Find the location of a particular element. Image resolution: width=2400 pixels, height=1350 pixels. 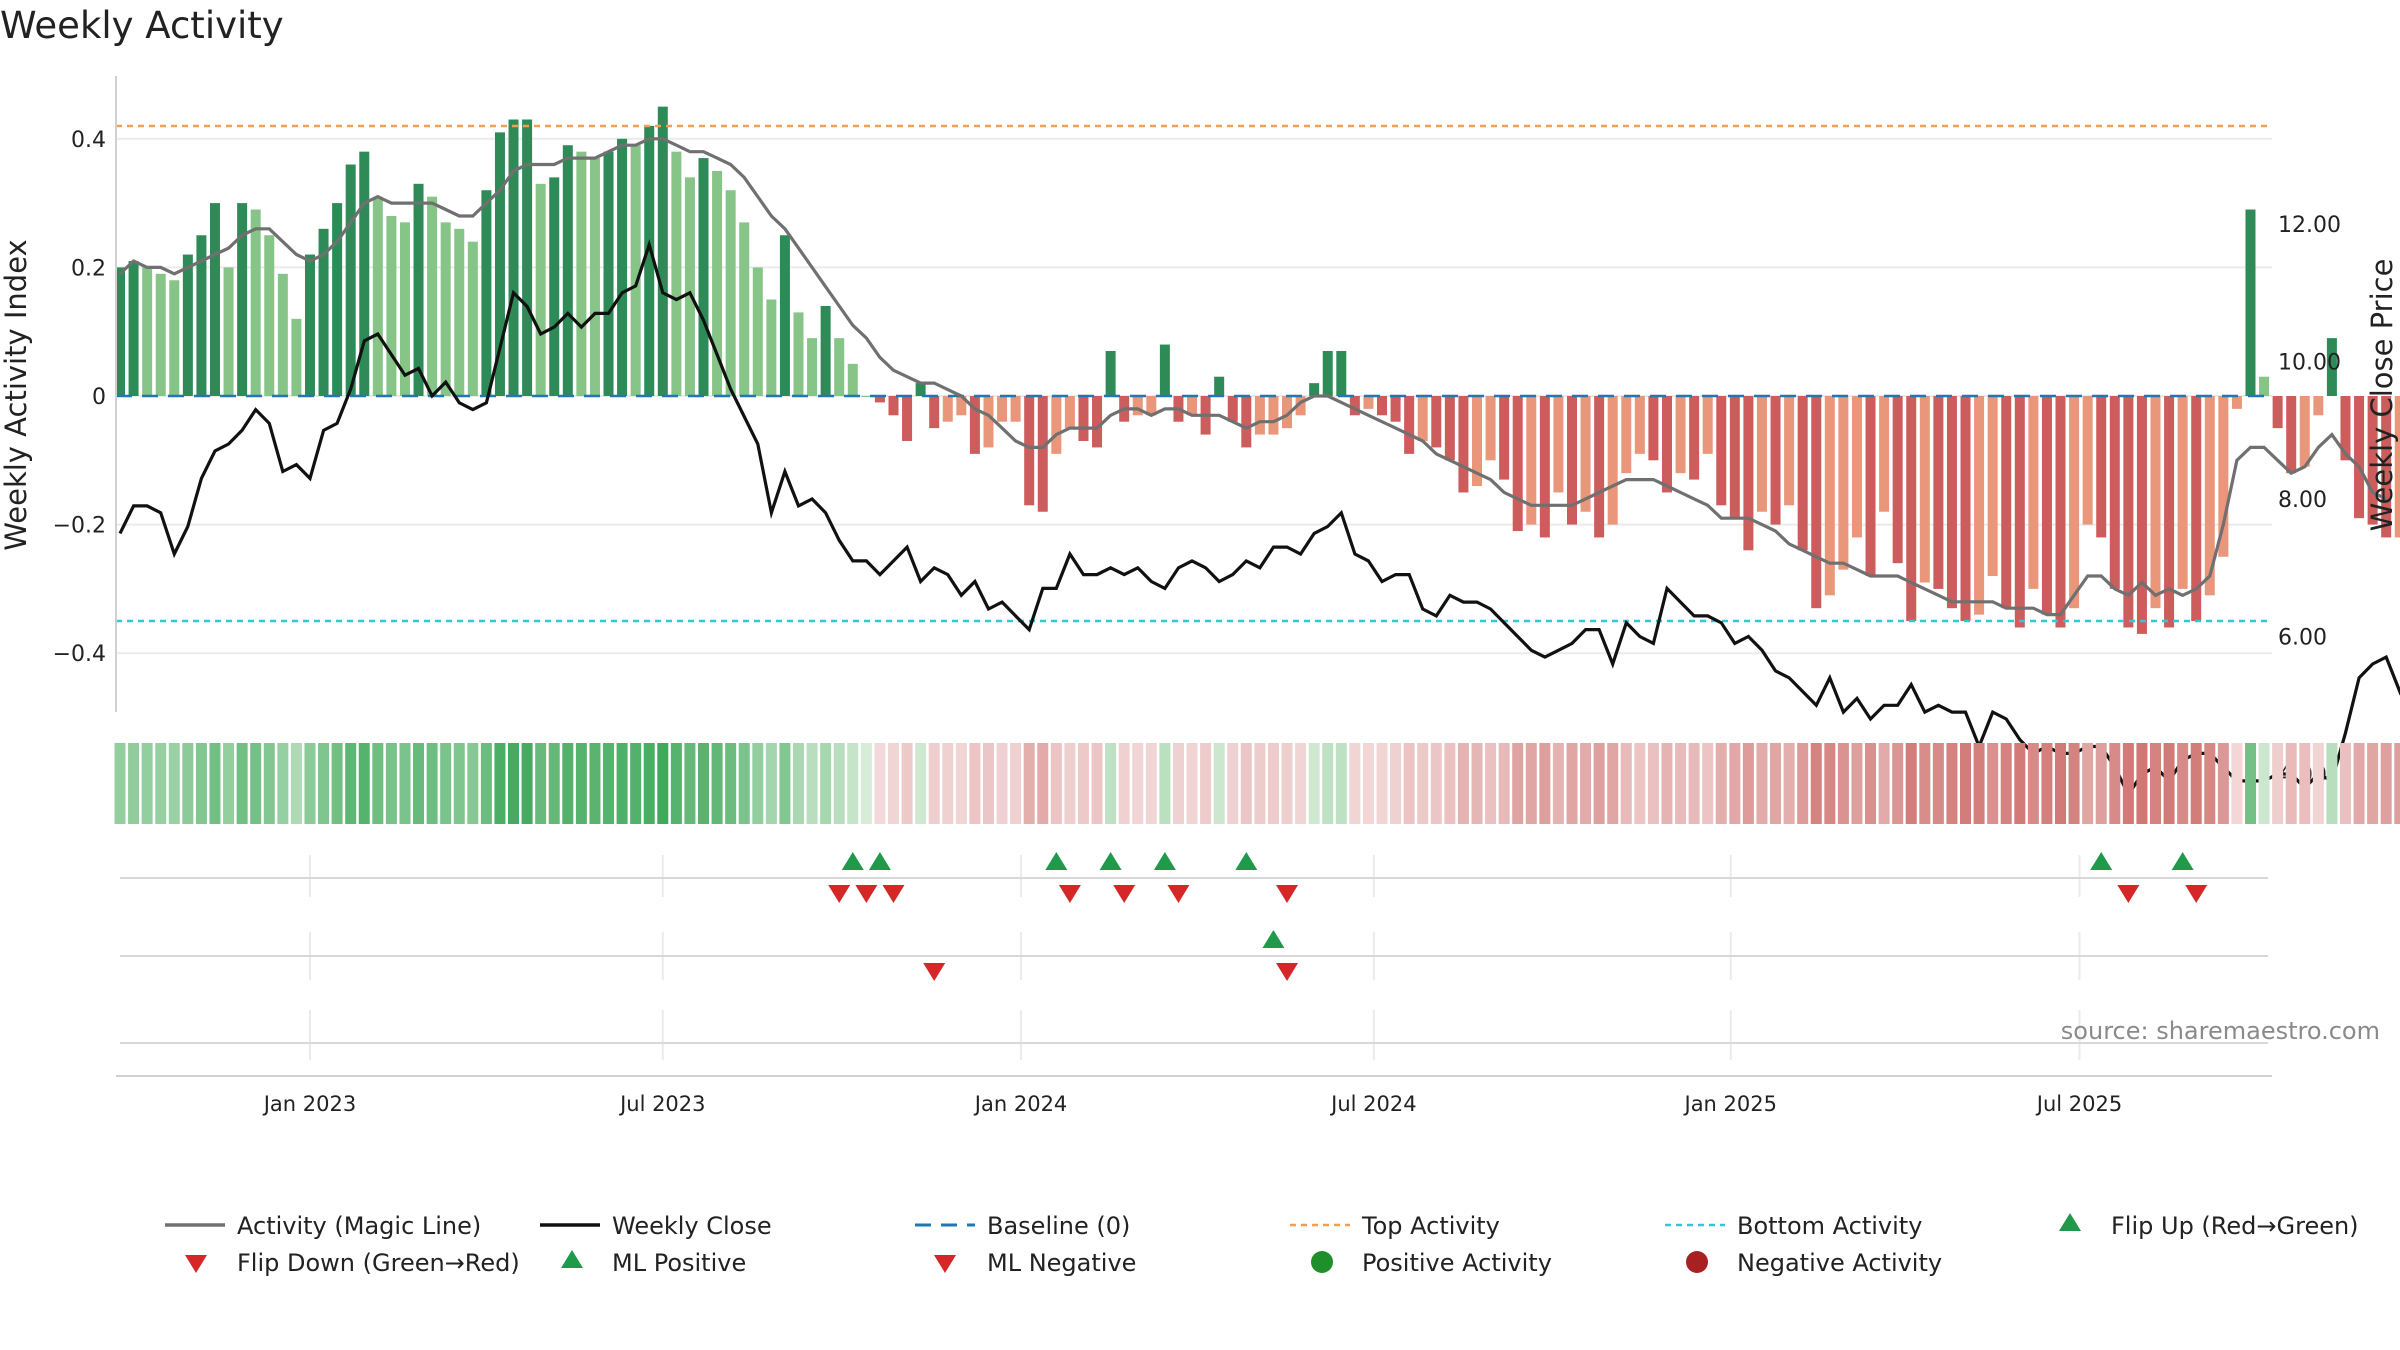

y2-tick-label: 10.00 is located at coordinates (2309, 363).